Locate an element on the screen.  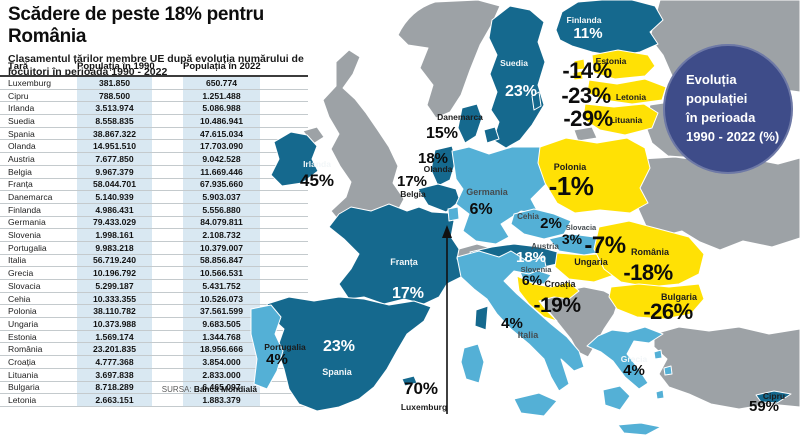
map-label-lituania-pct: -29% is located at coordinates (588, 118).